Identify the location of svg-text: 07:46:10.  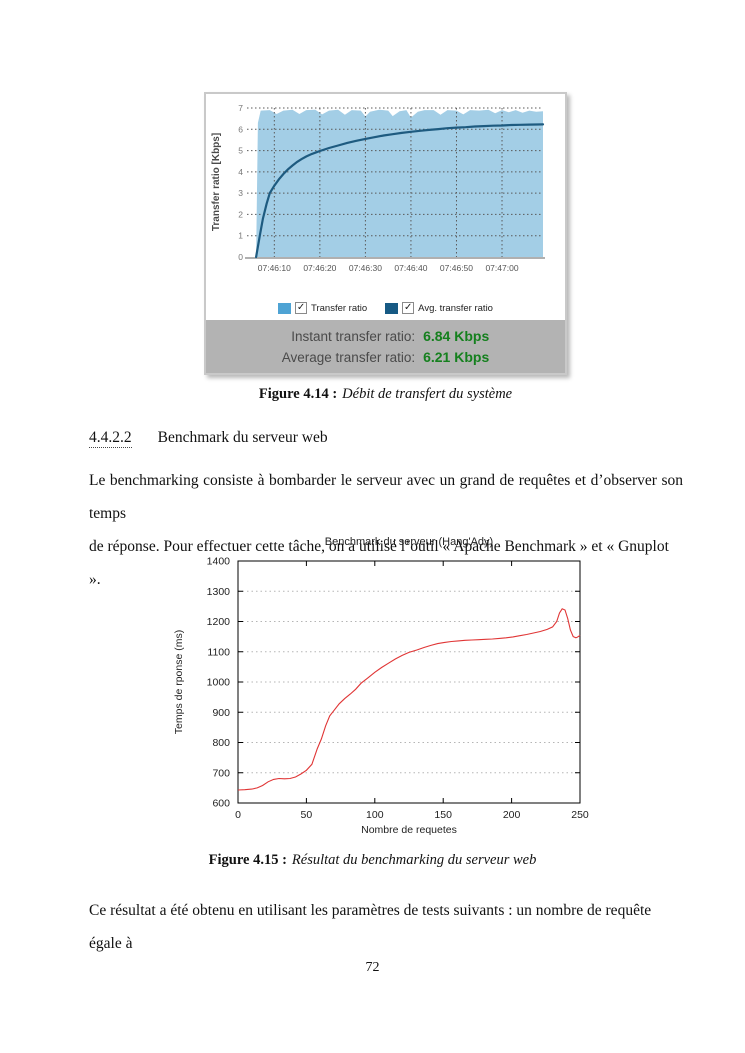
(274, 268).